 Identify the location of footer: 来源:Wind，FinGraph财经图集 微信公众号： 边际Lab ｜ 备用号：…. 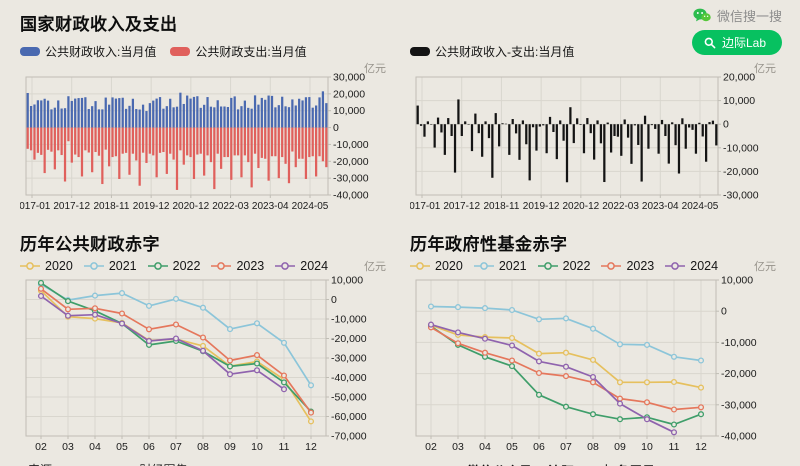
(400, 463).